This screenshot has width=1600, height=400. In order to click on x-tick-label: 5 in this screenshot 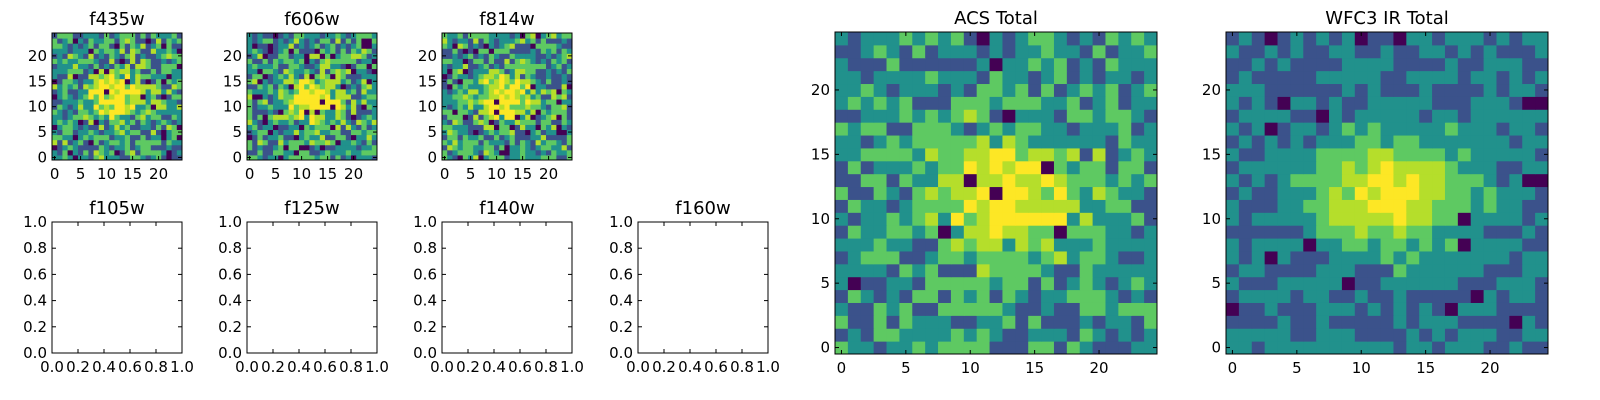, I will do `click(1297, 368)`.